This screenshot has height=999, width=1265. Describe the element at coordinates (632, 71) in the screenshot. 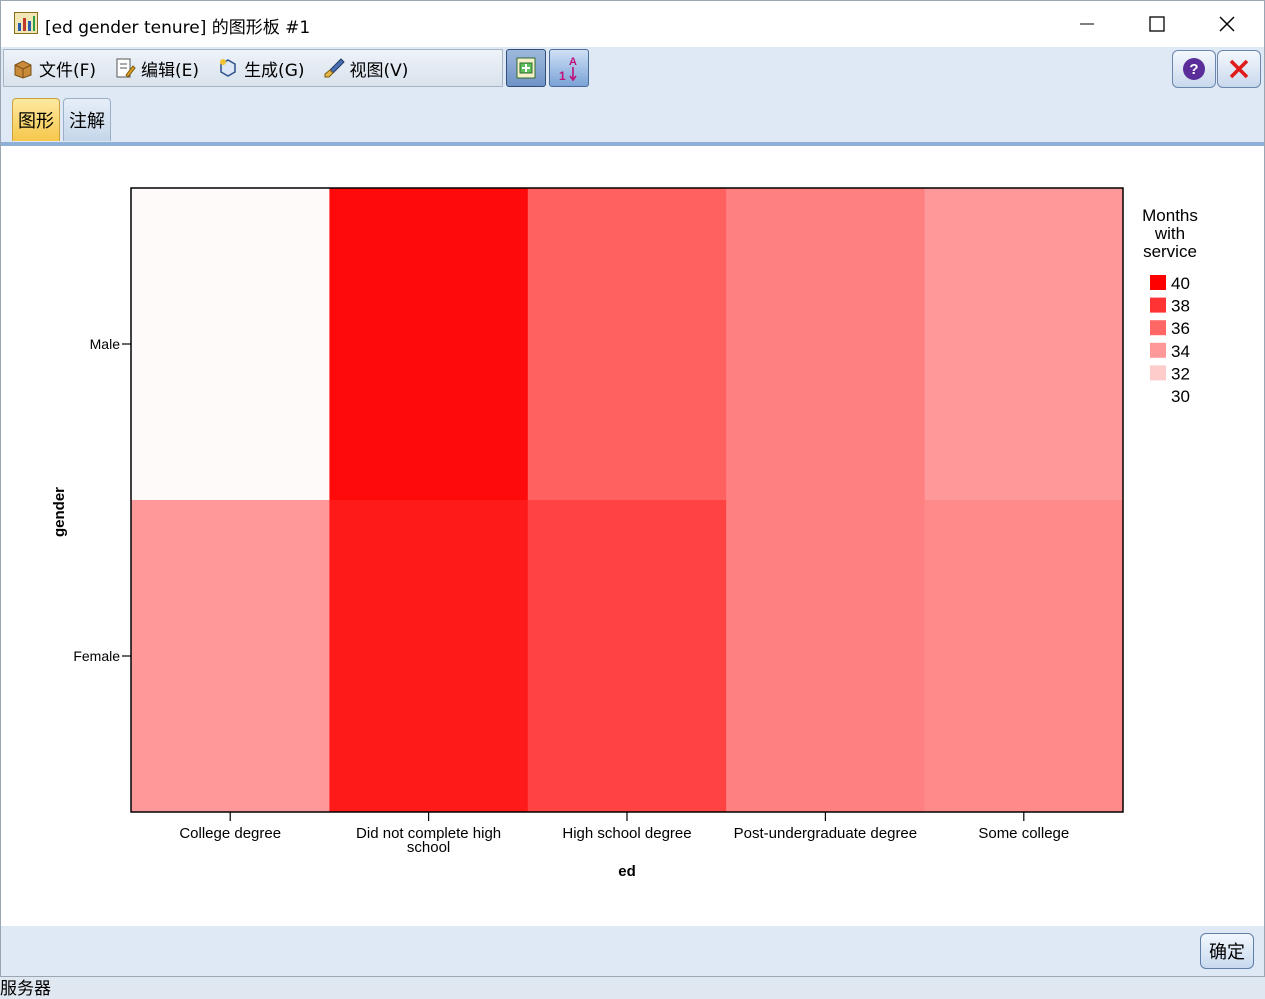

I see `toolbar-area: 文件(F) 编辑(E) 生成(G)` at that location.